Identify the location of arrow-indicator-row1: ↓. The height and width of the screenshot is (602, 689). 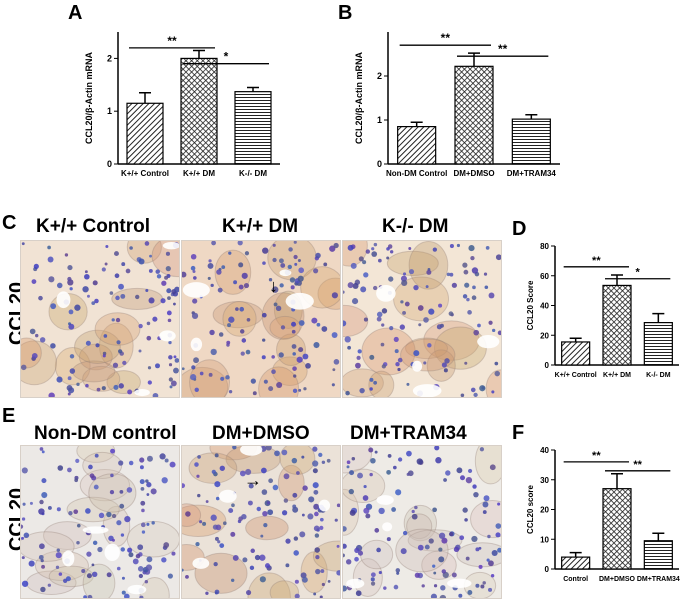
(273, 286).